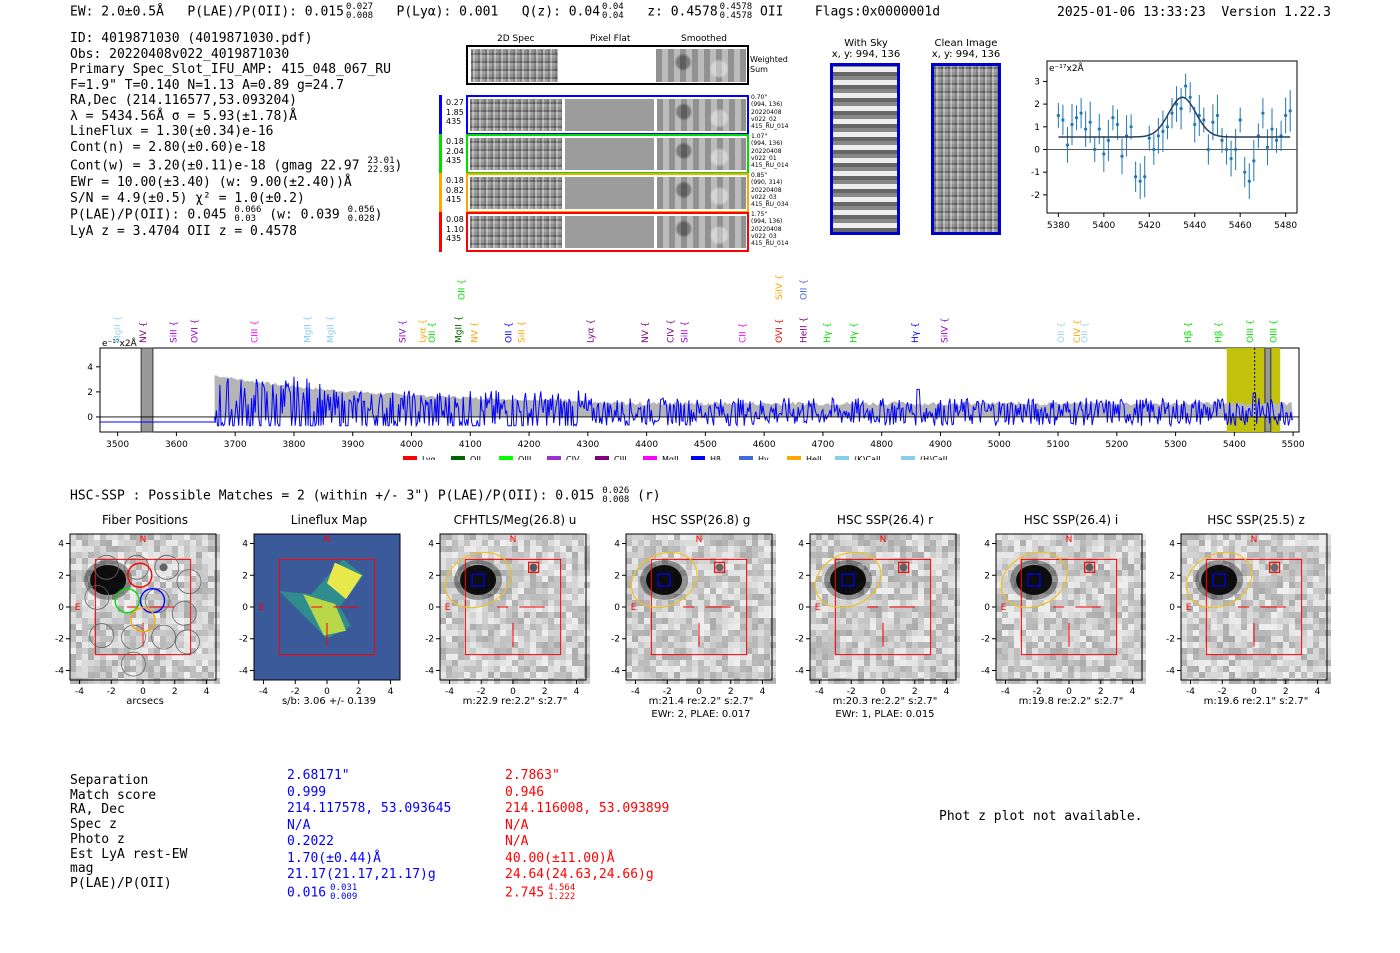 The height and width of the screenshot is (953, 1400). I want to click on red-plae-bounds: 4.564 1.222, so click(561, 892).